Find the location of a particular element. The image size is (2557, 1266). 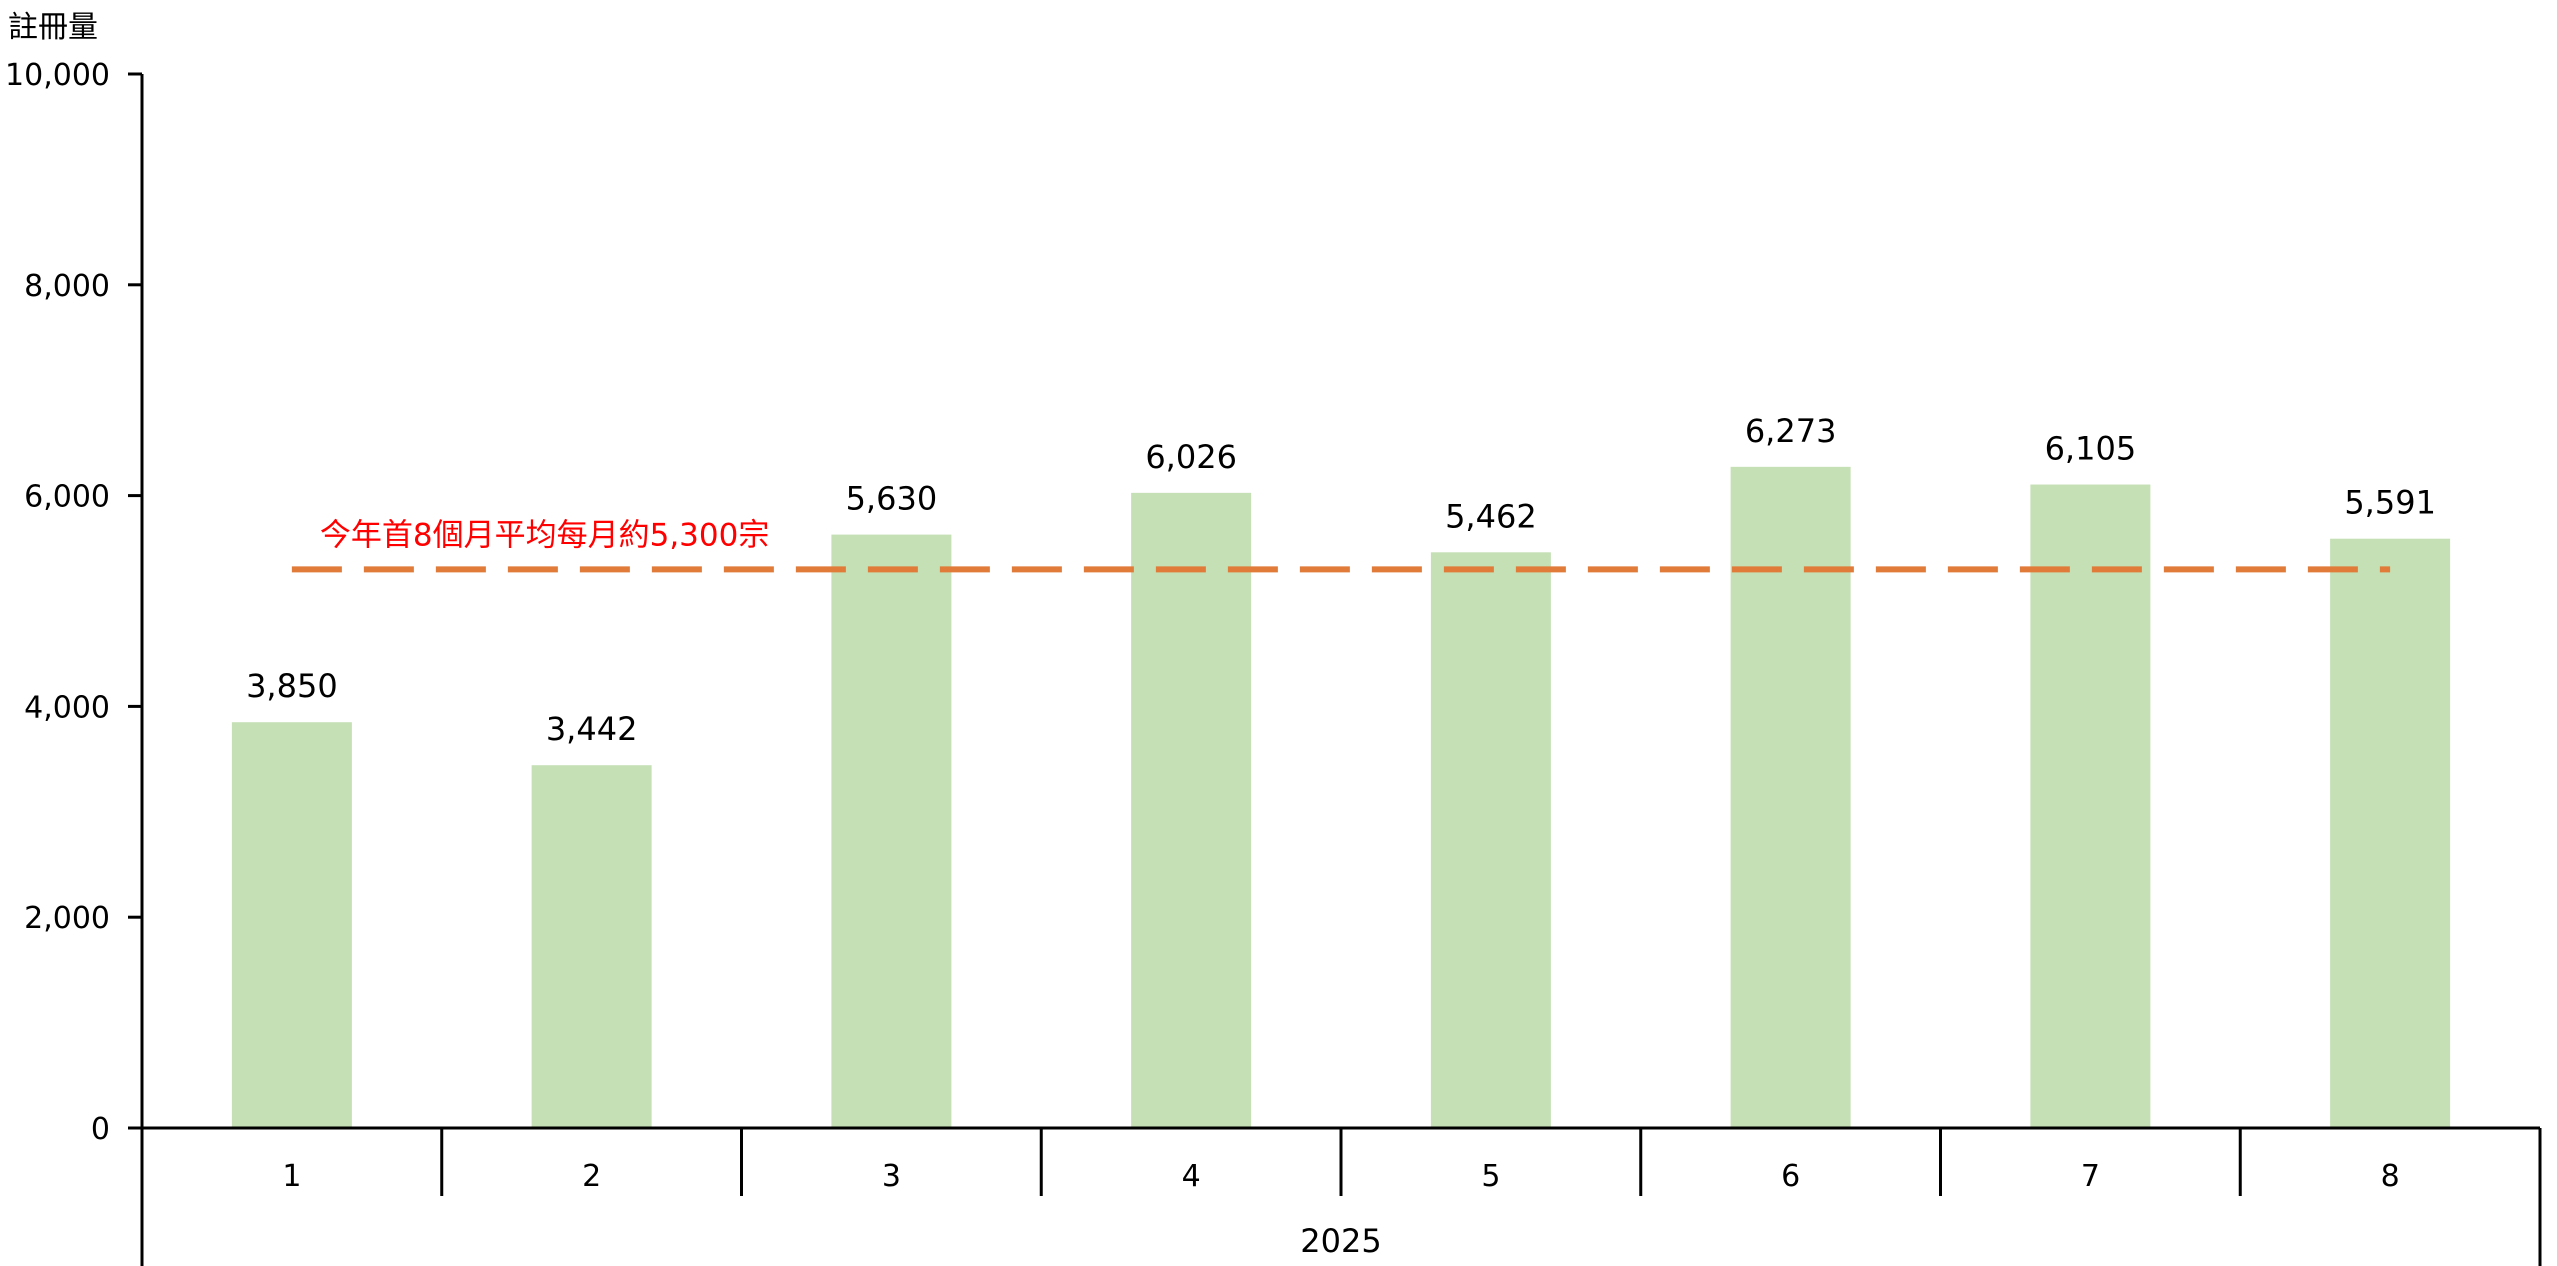

x-tick-label: 5 is located at coordinates (1490, 1176).